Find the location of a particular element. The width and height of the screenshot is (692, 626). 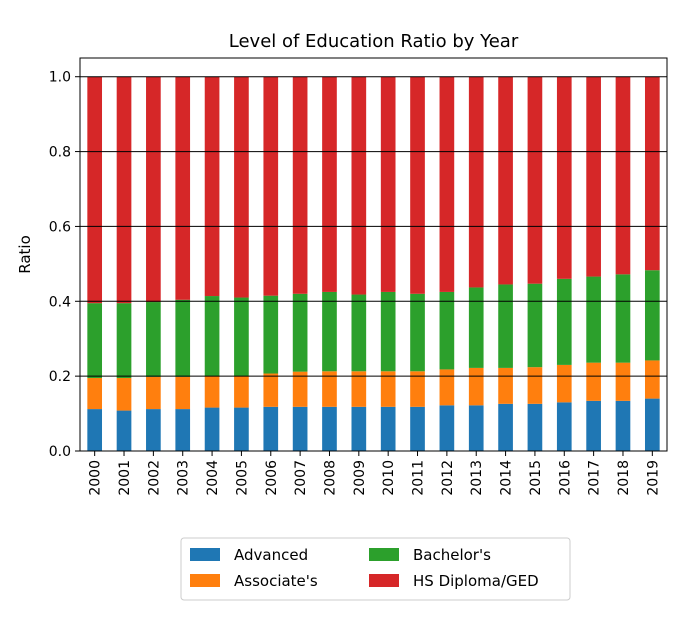

x-tick-label: 2009 is located at coordinates (360, 478).